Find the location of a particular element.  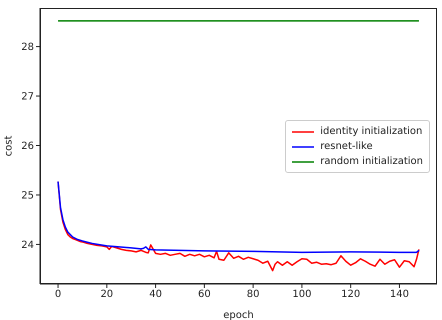

y-axis-title: cost is located at coordinates (9, 146).